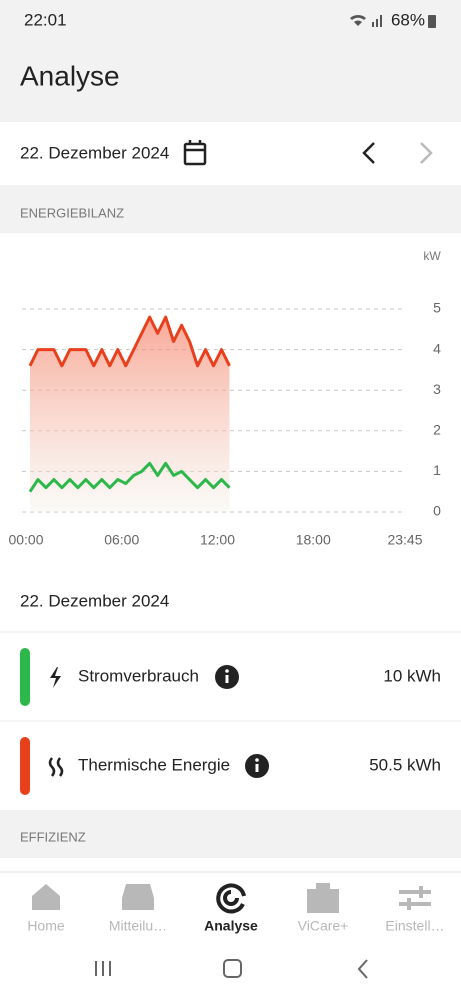 Image resolution: width=461 pixels, height=999 pixels. I want to click on system-nav, so click(231, 969).